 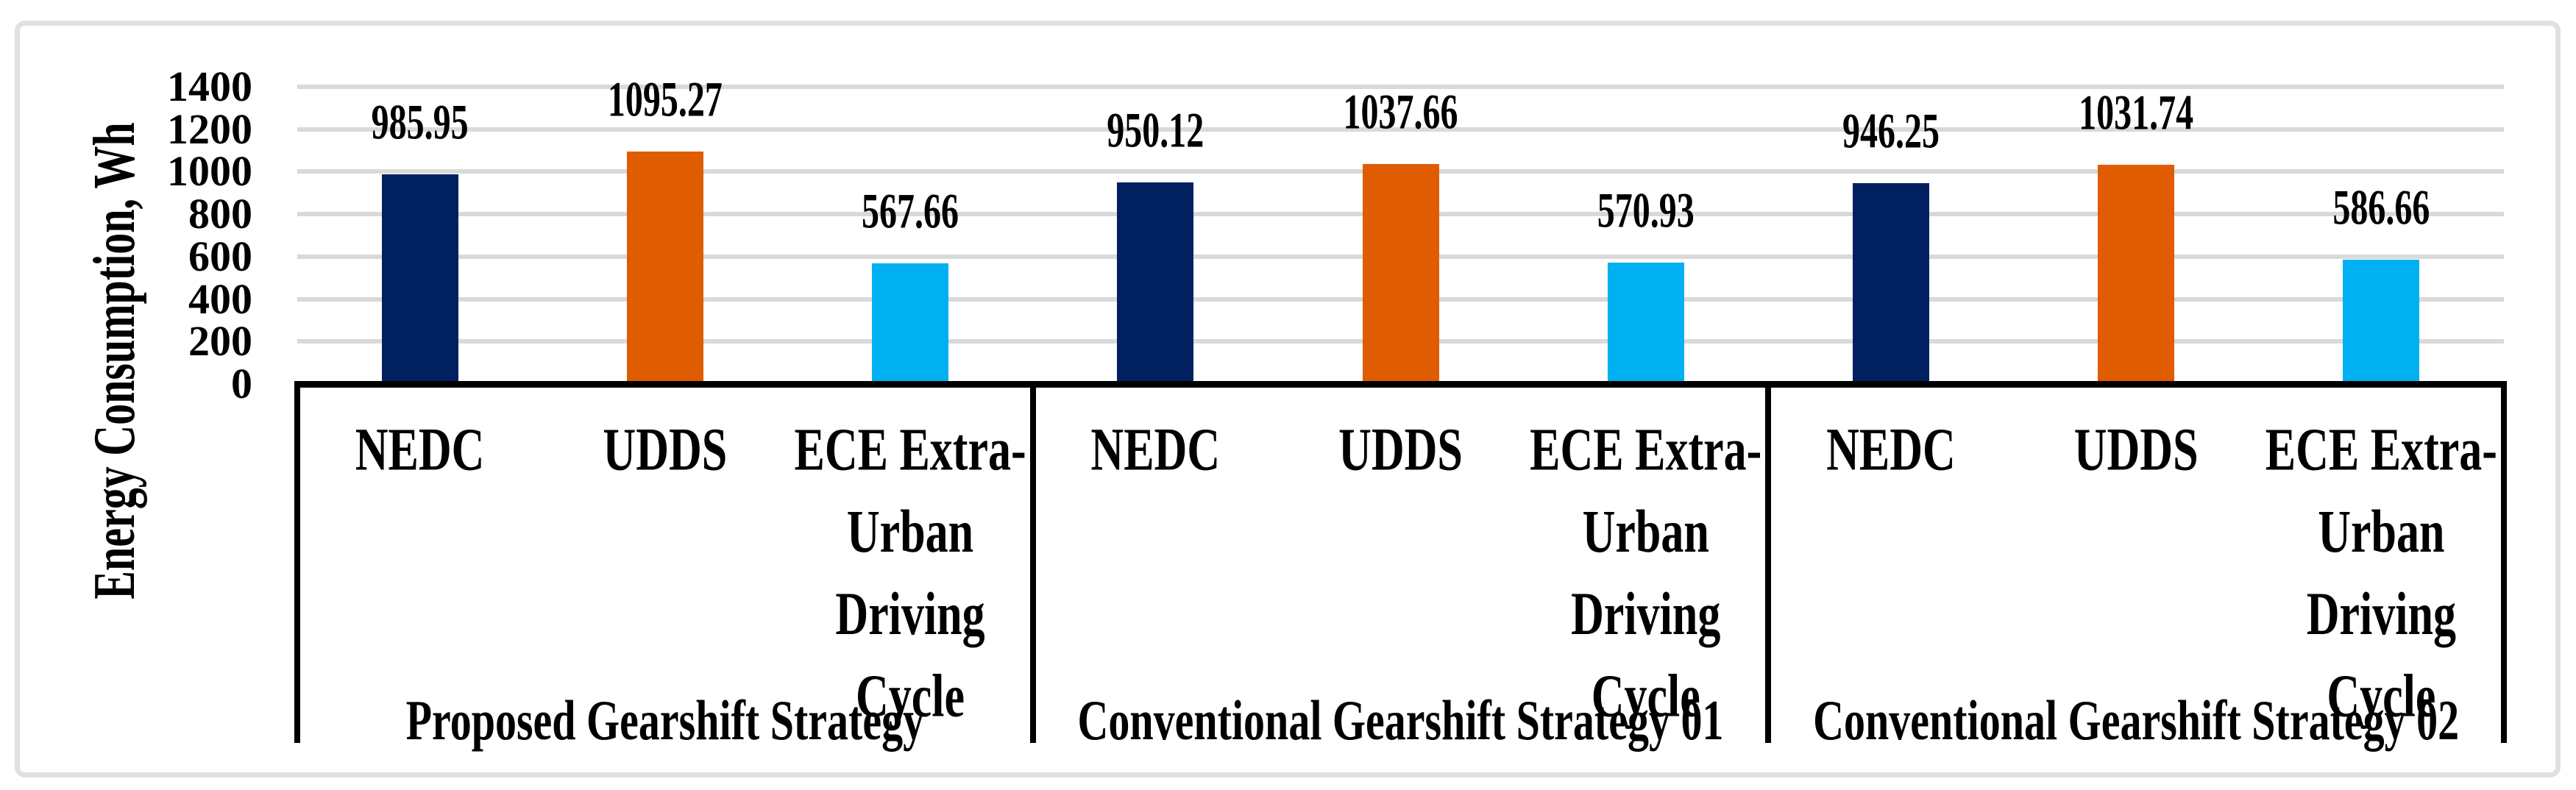 What do you see at coordinates (1645, 323) in the screenshot?
I see `bar-ece-group2` at bounding box center [1645, 323].